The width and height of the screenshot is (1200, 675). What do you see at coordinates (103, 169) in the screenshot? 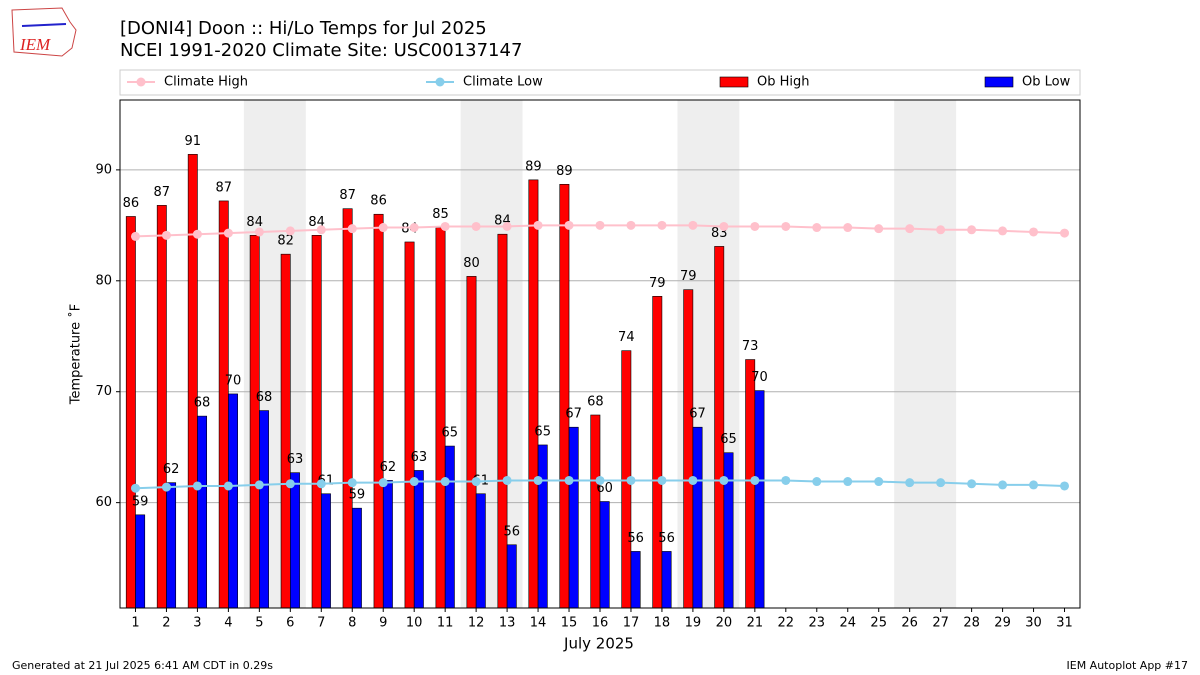
I see `y-tick-label: 90` at bounding box center [103, 169].